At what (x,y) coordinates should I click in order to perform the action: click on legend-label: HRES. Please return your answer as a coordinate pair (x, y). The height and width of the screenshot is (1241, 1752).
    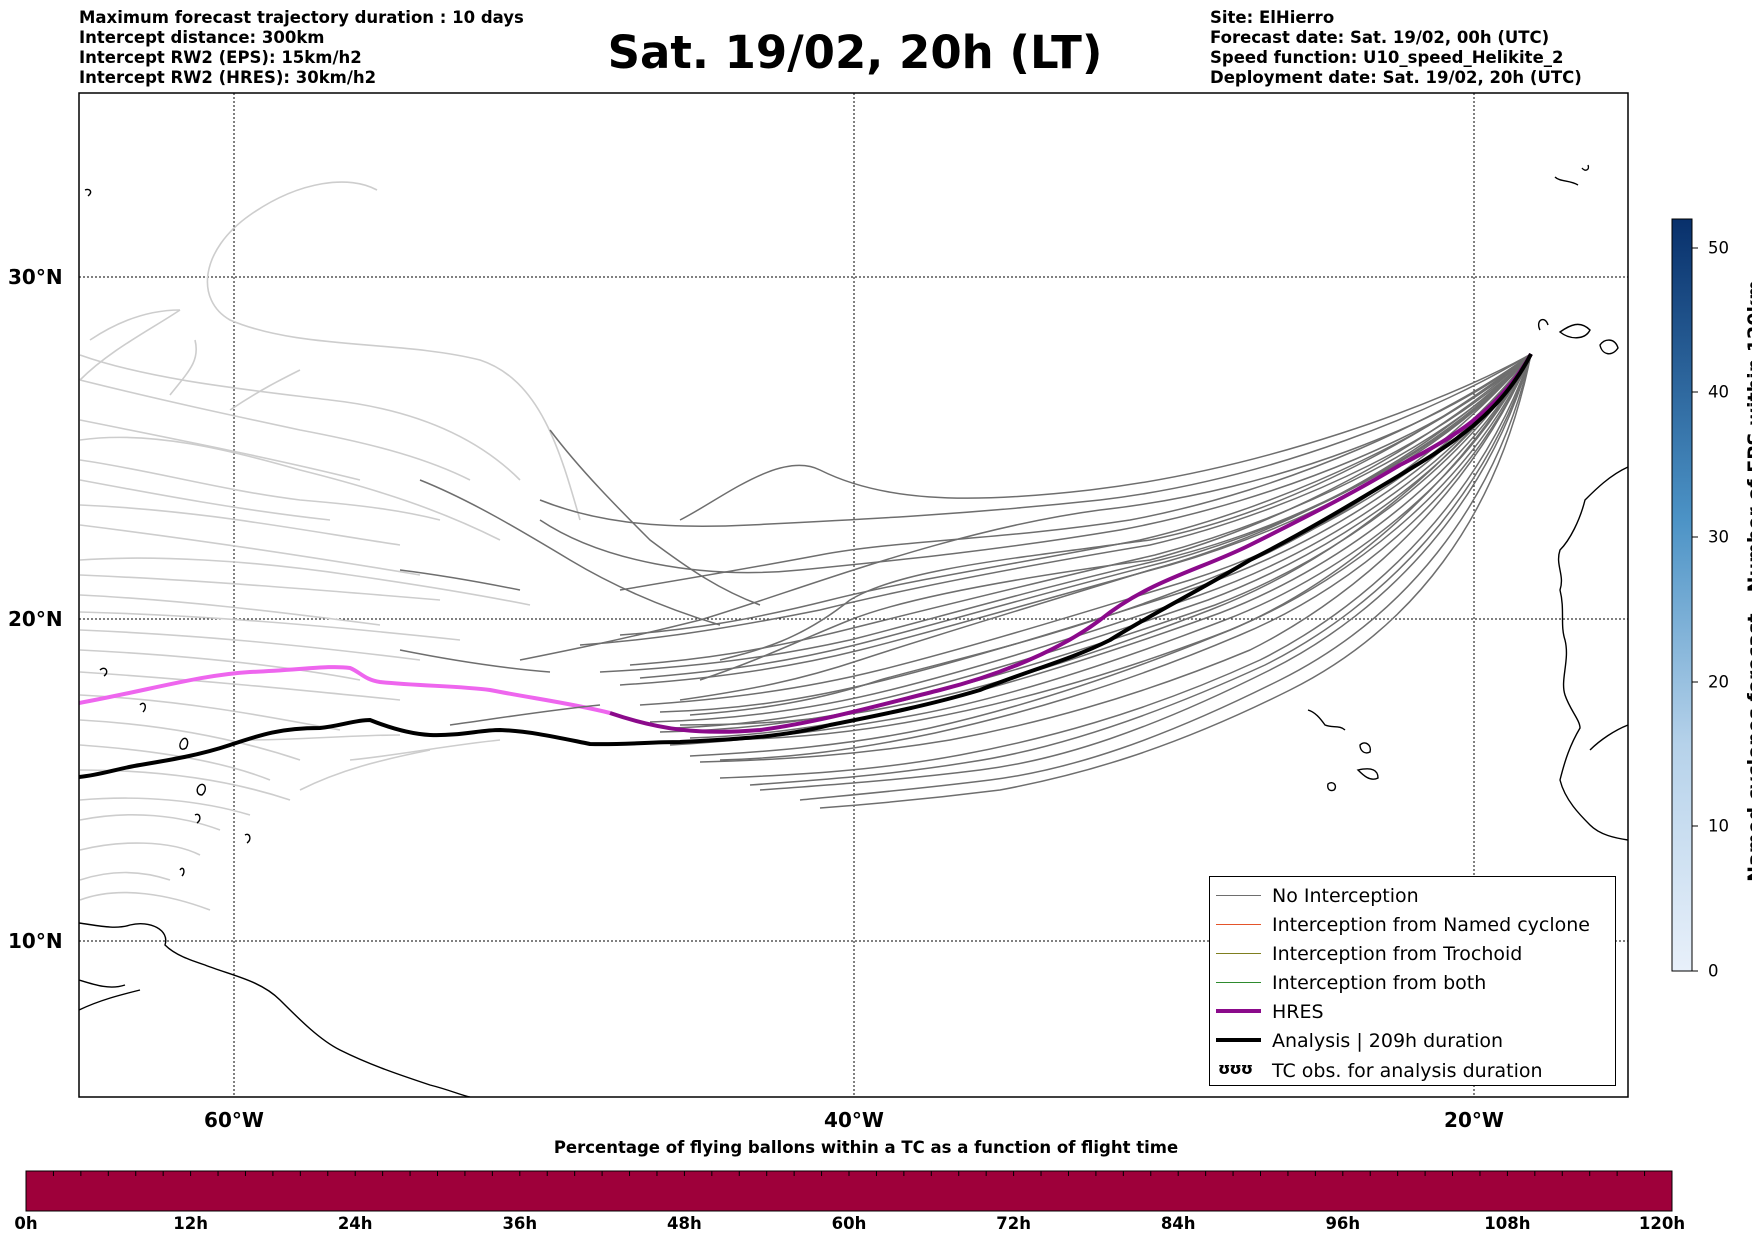
    Looking at the image, I should click on (1298, 1012).